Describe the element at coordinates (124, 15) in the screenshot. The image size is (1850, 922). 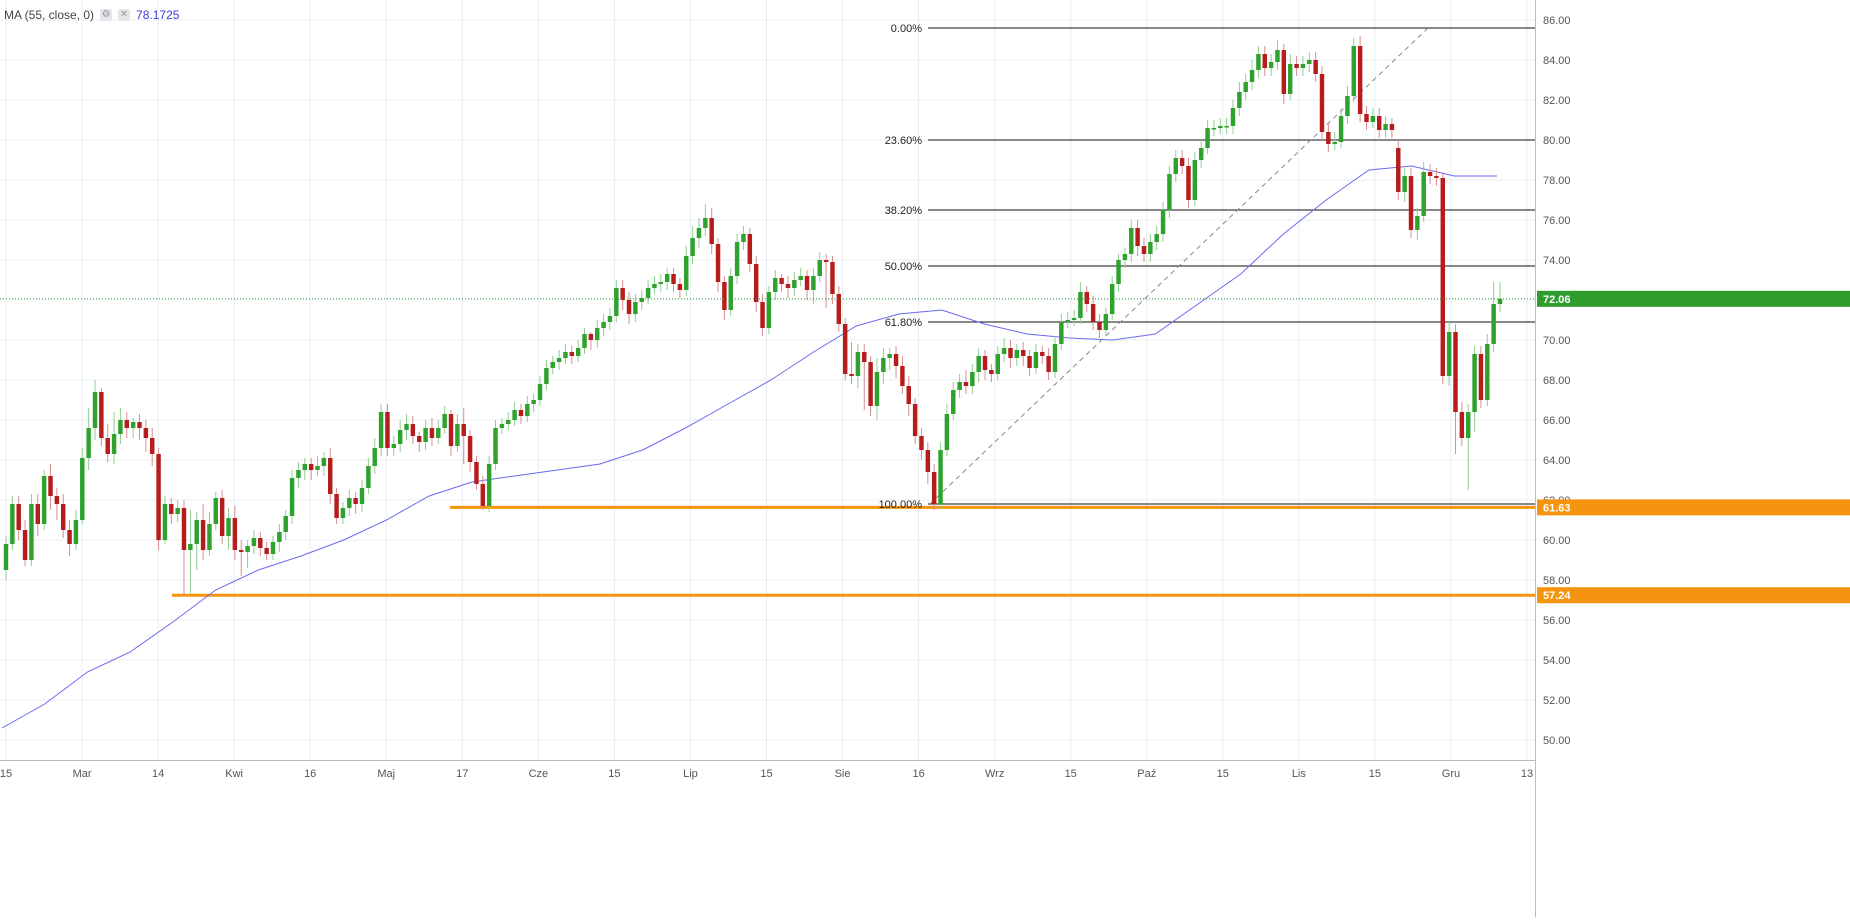
I see `close-icon: ✕` at that location.